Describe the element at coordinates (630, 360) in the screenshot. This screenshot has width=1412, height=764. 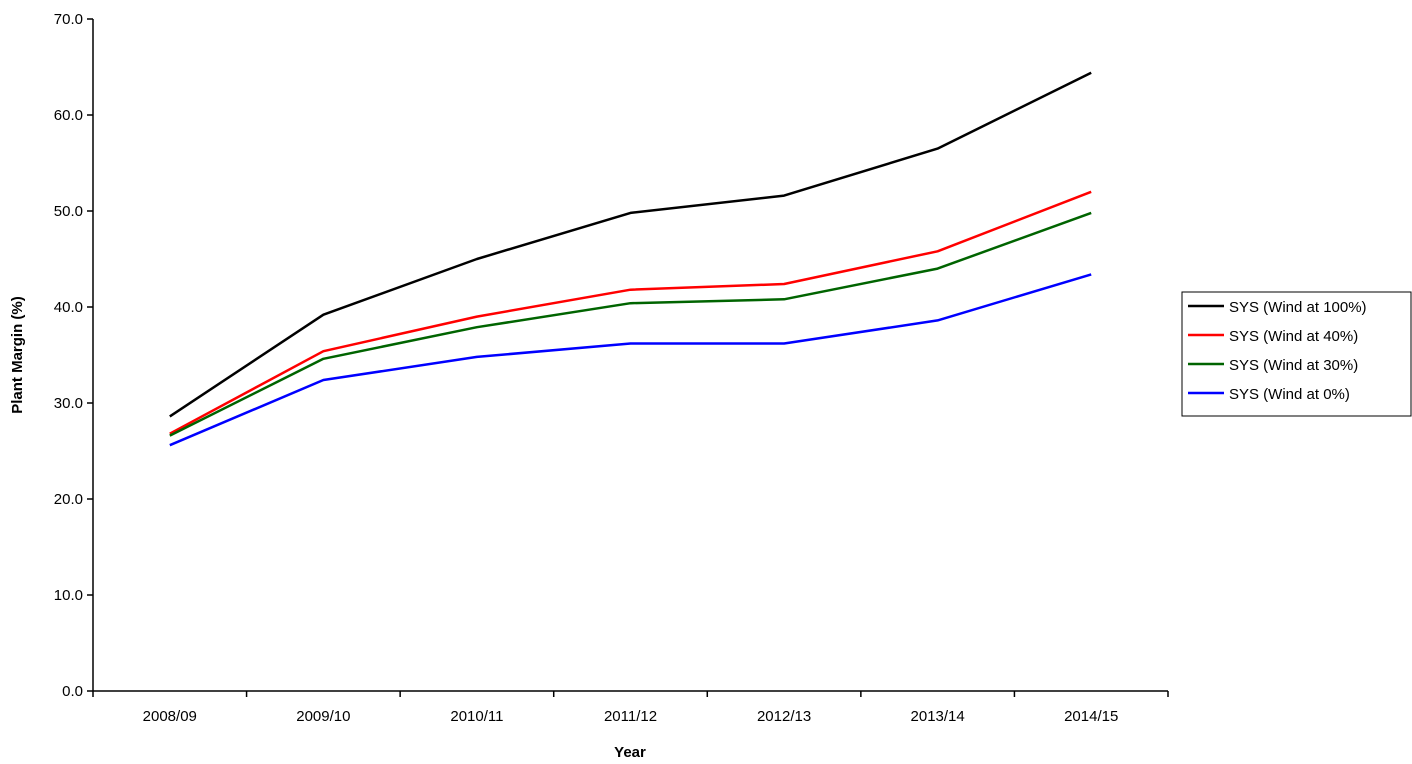
I see `series-line` at that location.